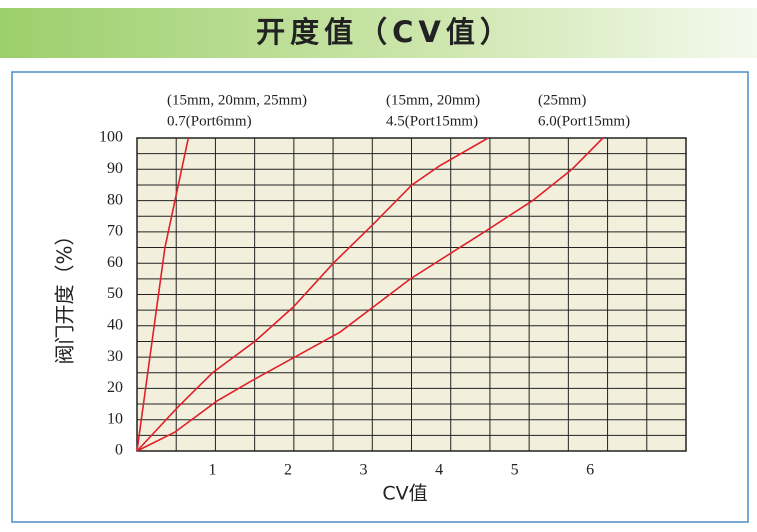  What do you see at coordinates (115, 418) in the screenshot?
I see `y-tick-label: 10` at bounding box center [115, 418].